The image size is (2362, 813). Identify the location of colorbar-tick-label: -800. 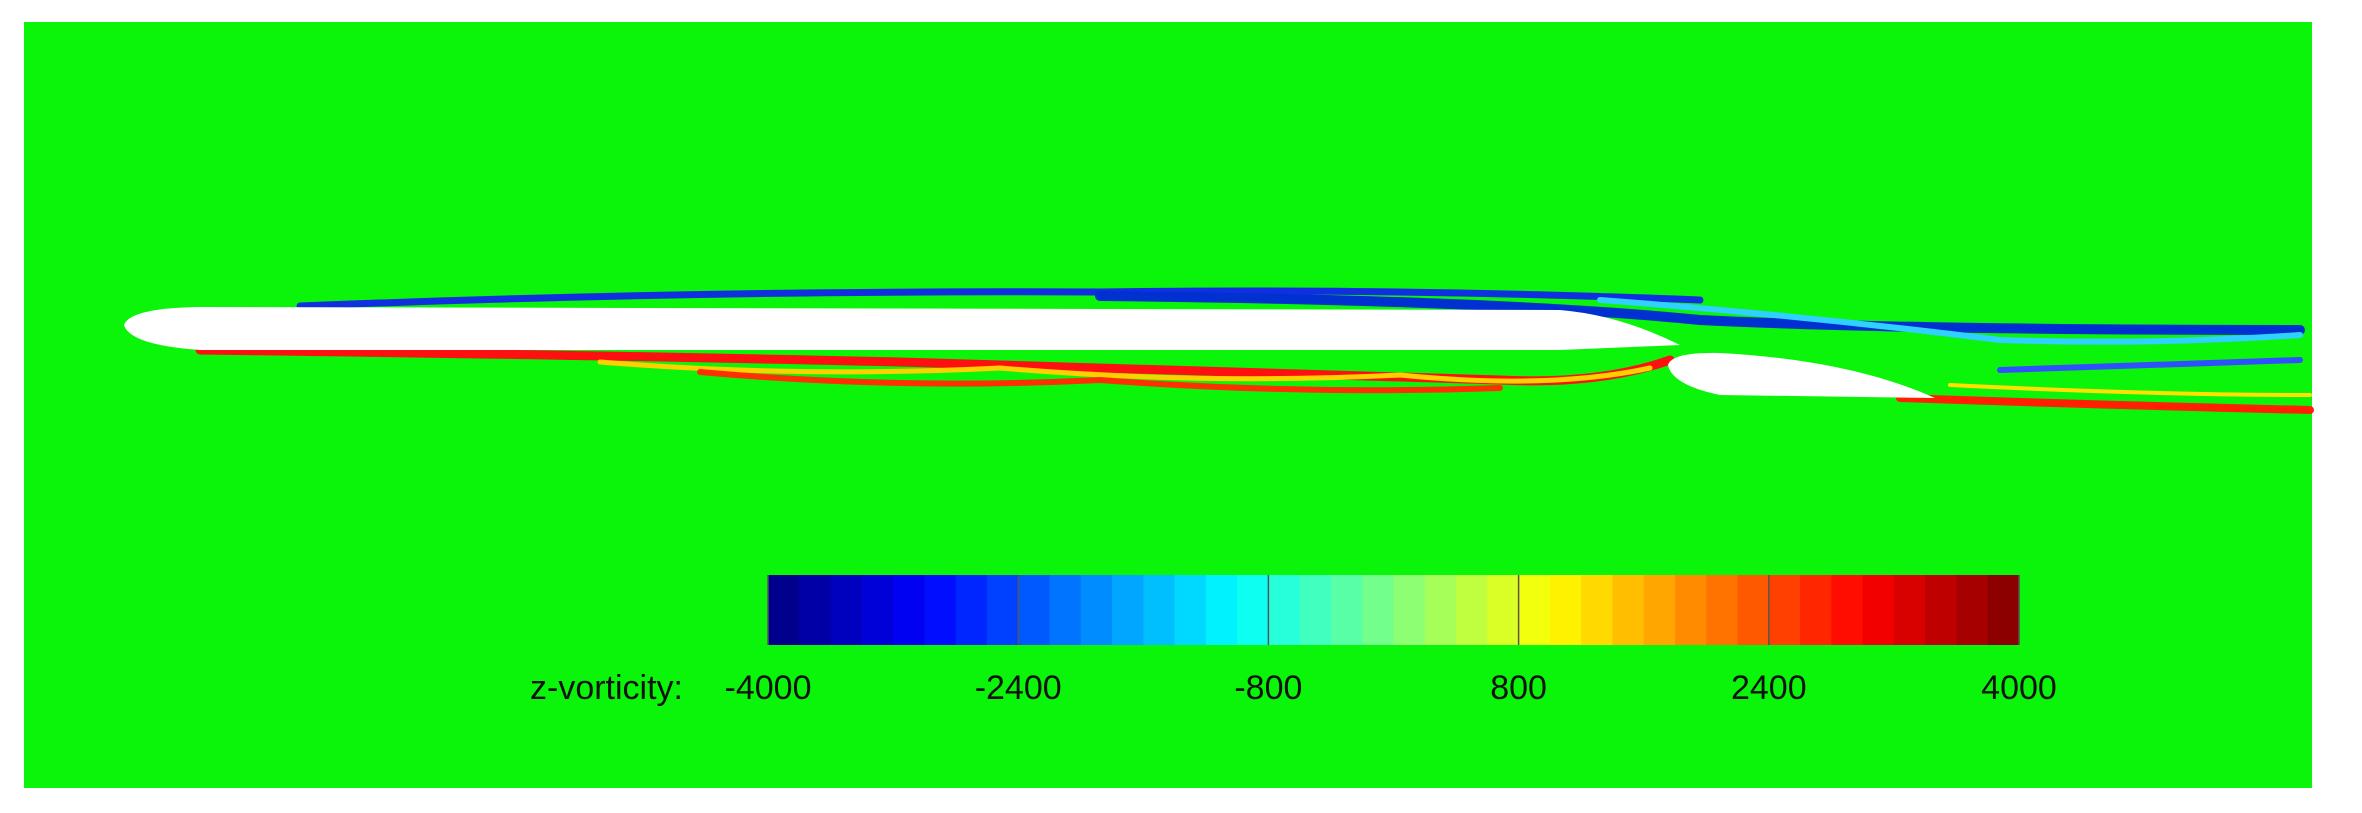
(1268, 688).